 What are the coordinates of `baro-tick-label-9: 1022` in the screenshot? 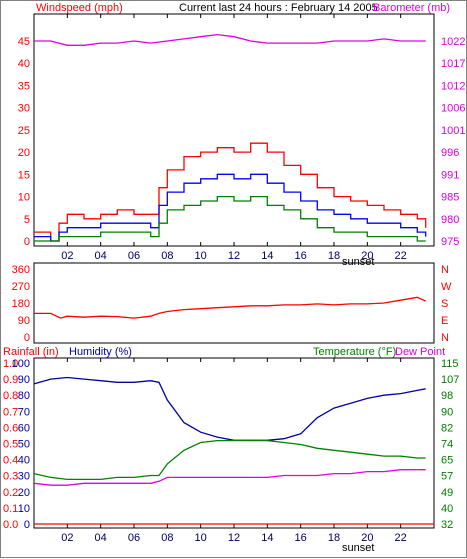 It's located at (453, 42).